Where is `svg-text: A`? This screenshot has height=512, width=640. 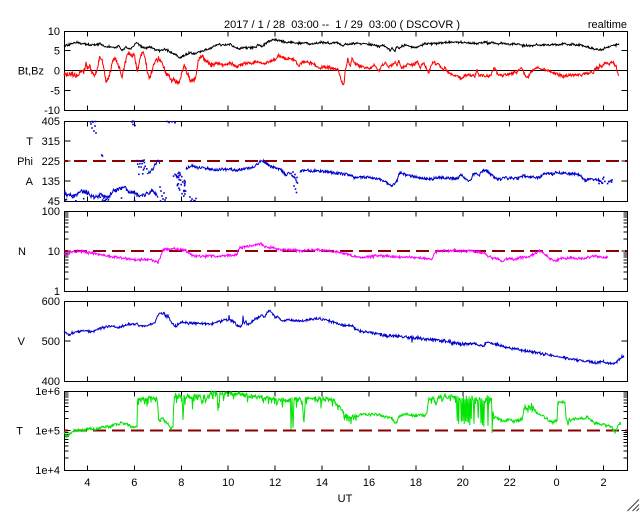
svg-text: A is located at coordinates (30, 182).